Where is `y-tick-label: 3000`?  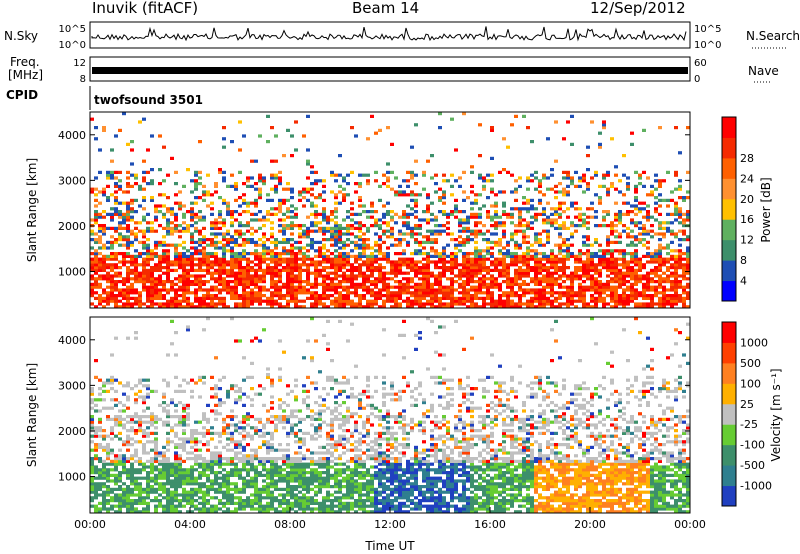 y-tick-label: 3000 is located at coordinates (72, 180).